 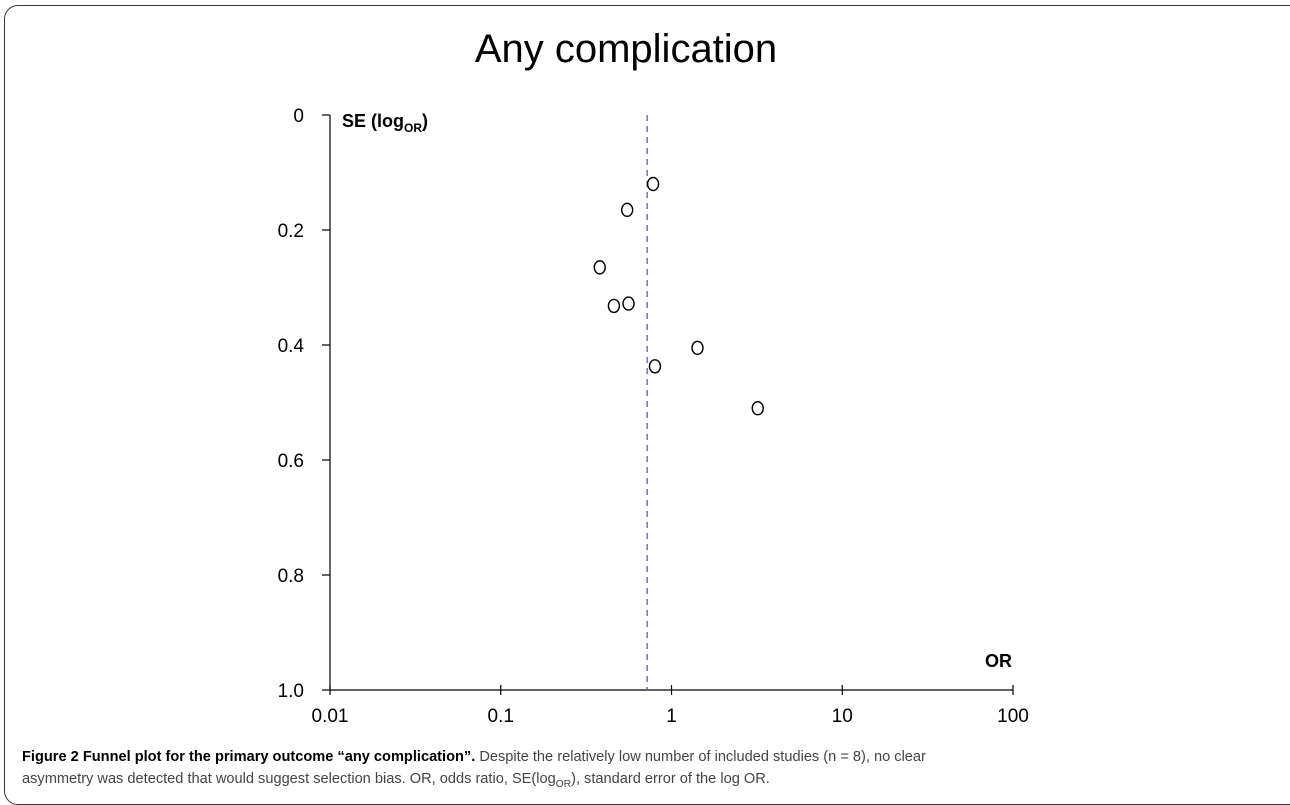 I want to click on y-tick-label: 0, so click(x=298, y=116).